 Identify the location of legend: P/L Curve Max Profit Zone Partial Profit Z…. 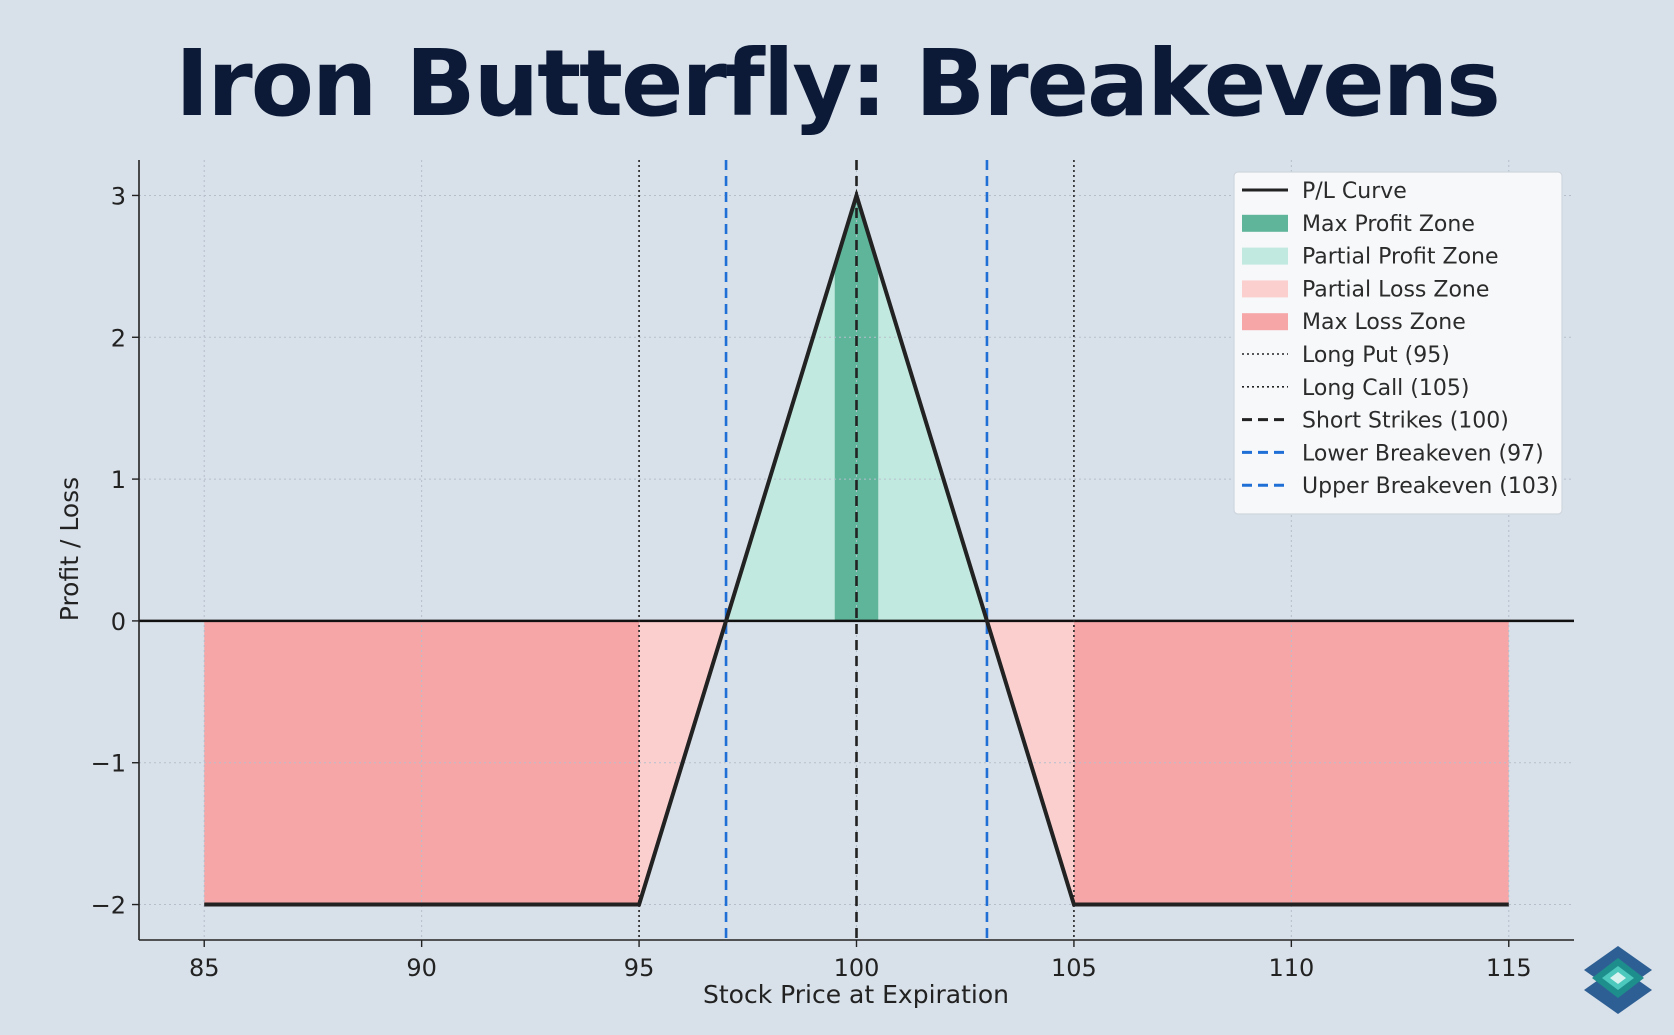
(1398, 343).